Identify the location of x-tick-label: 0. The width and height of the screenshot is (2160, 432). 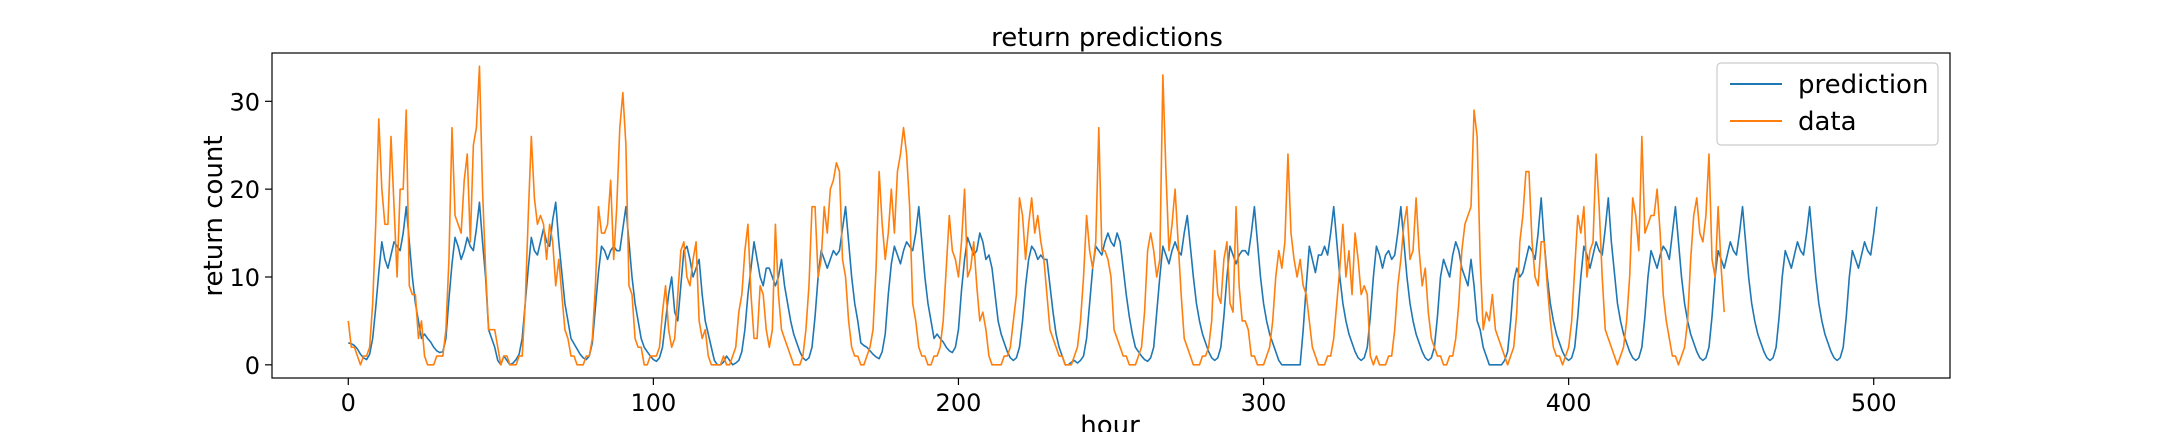
(348, 403).